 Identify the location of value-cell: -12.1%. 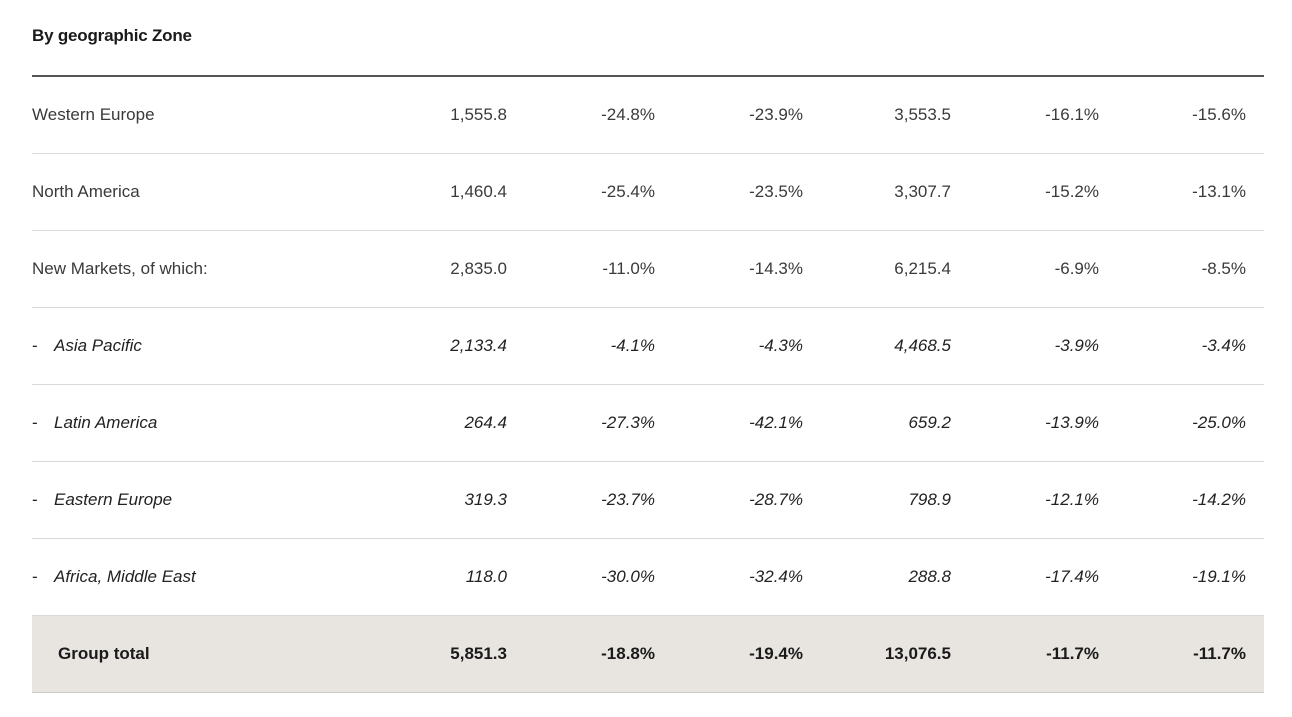
(1072, 499).